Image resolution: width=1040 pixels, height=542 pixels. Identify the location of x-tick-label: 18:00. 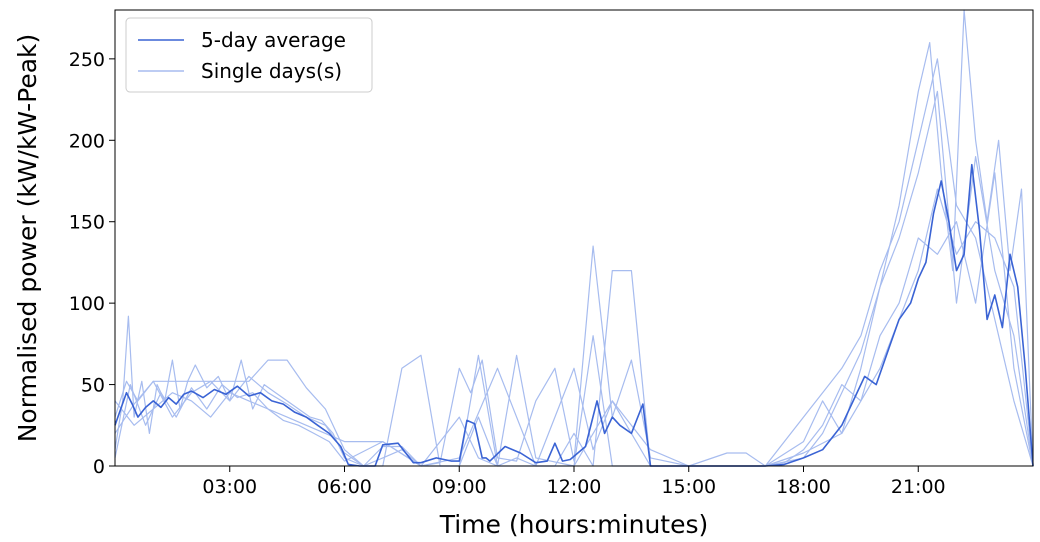
(803, 487).